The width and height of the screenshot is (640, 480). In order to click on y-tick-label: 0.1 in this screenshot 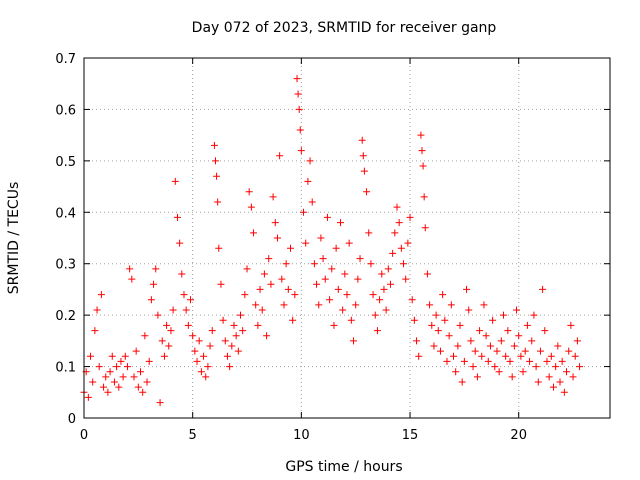, I will do `click(65, 368)`.